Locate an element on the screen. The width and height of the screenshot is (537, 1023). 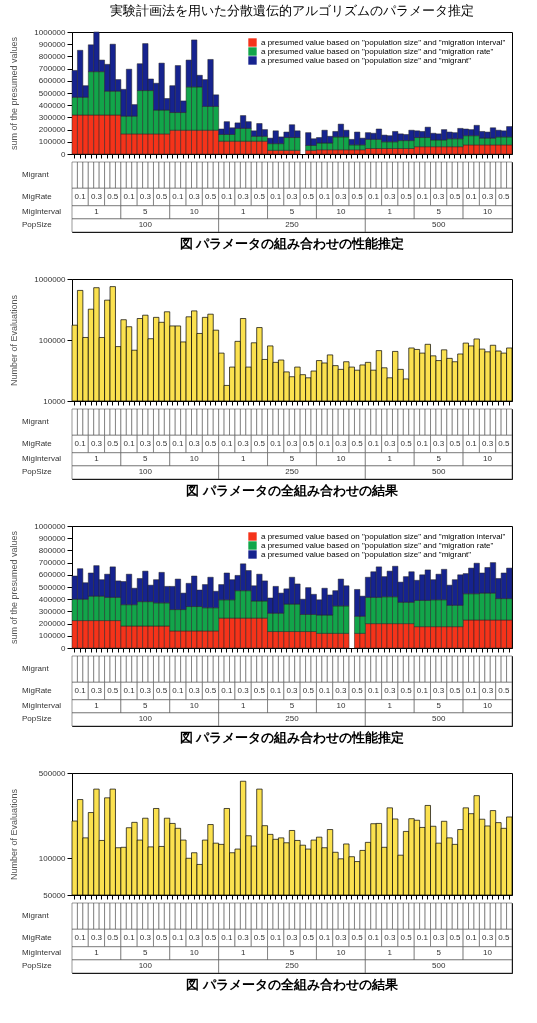
y-tick-label: 0 is located at coordinates (64, 648).